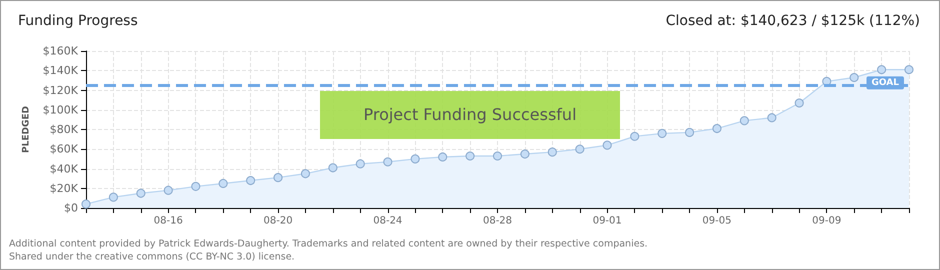 The image size is (940, 270). Describe the element at coordinates (717, 221) in the screenshot. I see `x-tick-label: 09-05` at that location.